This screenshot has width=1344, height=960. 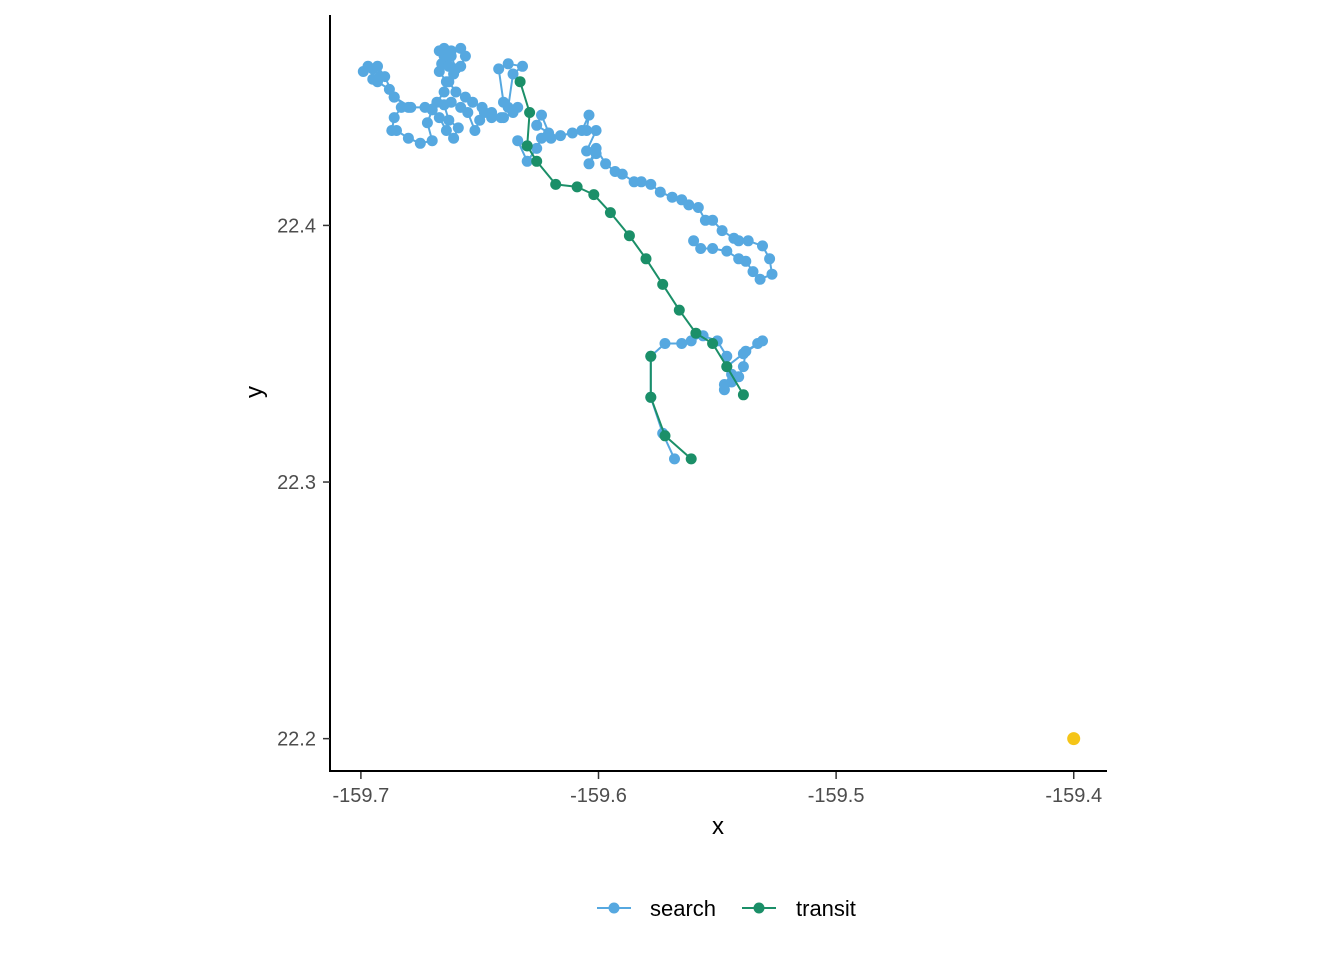 What do you see at coordinates (836, 796) in the screenshot?
I see `x-tick-label: -159.5` at bounding box center [836, 796].